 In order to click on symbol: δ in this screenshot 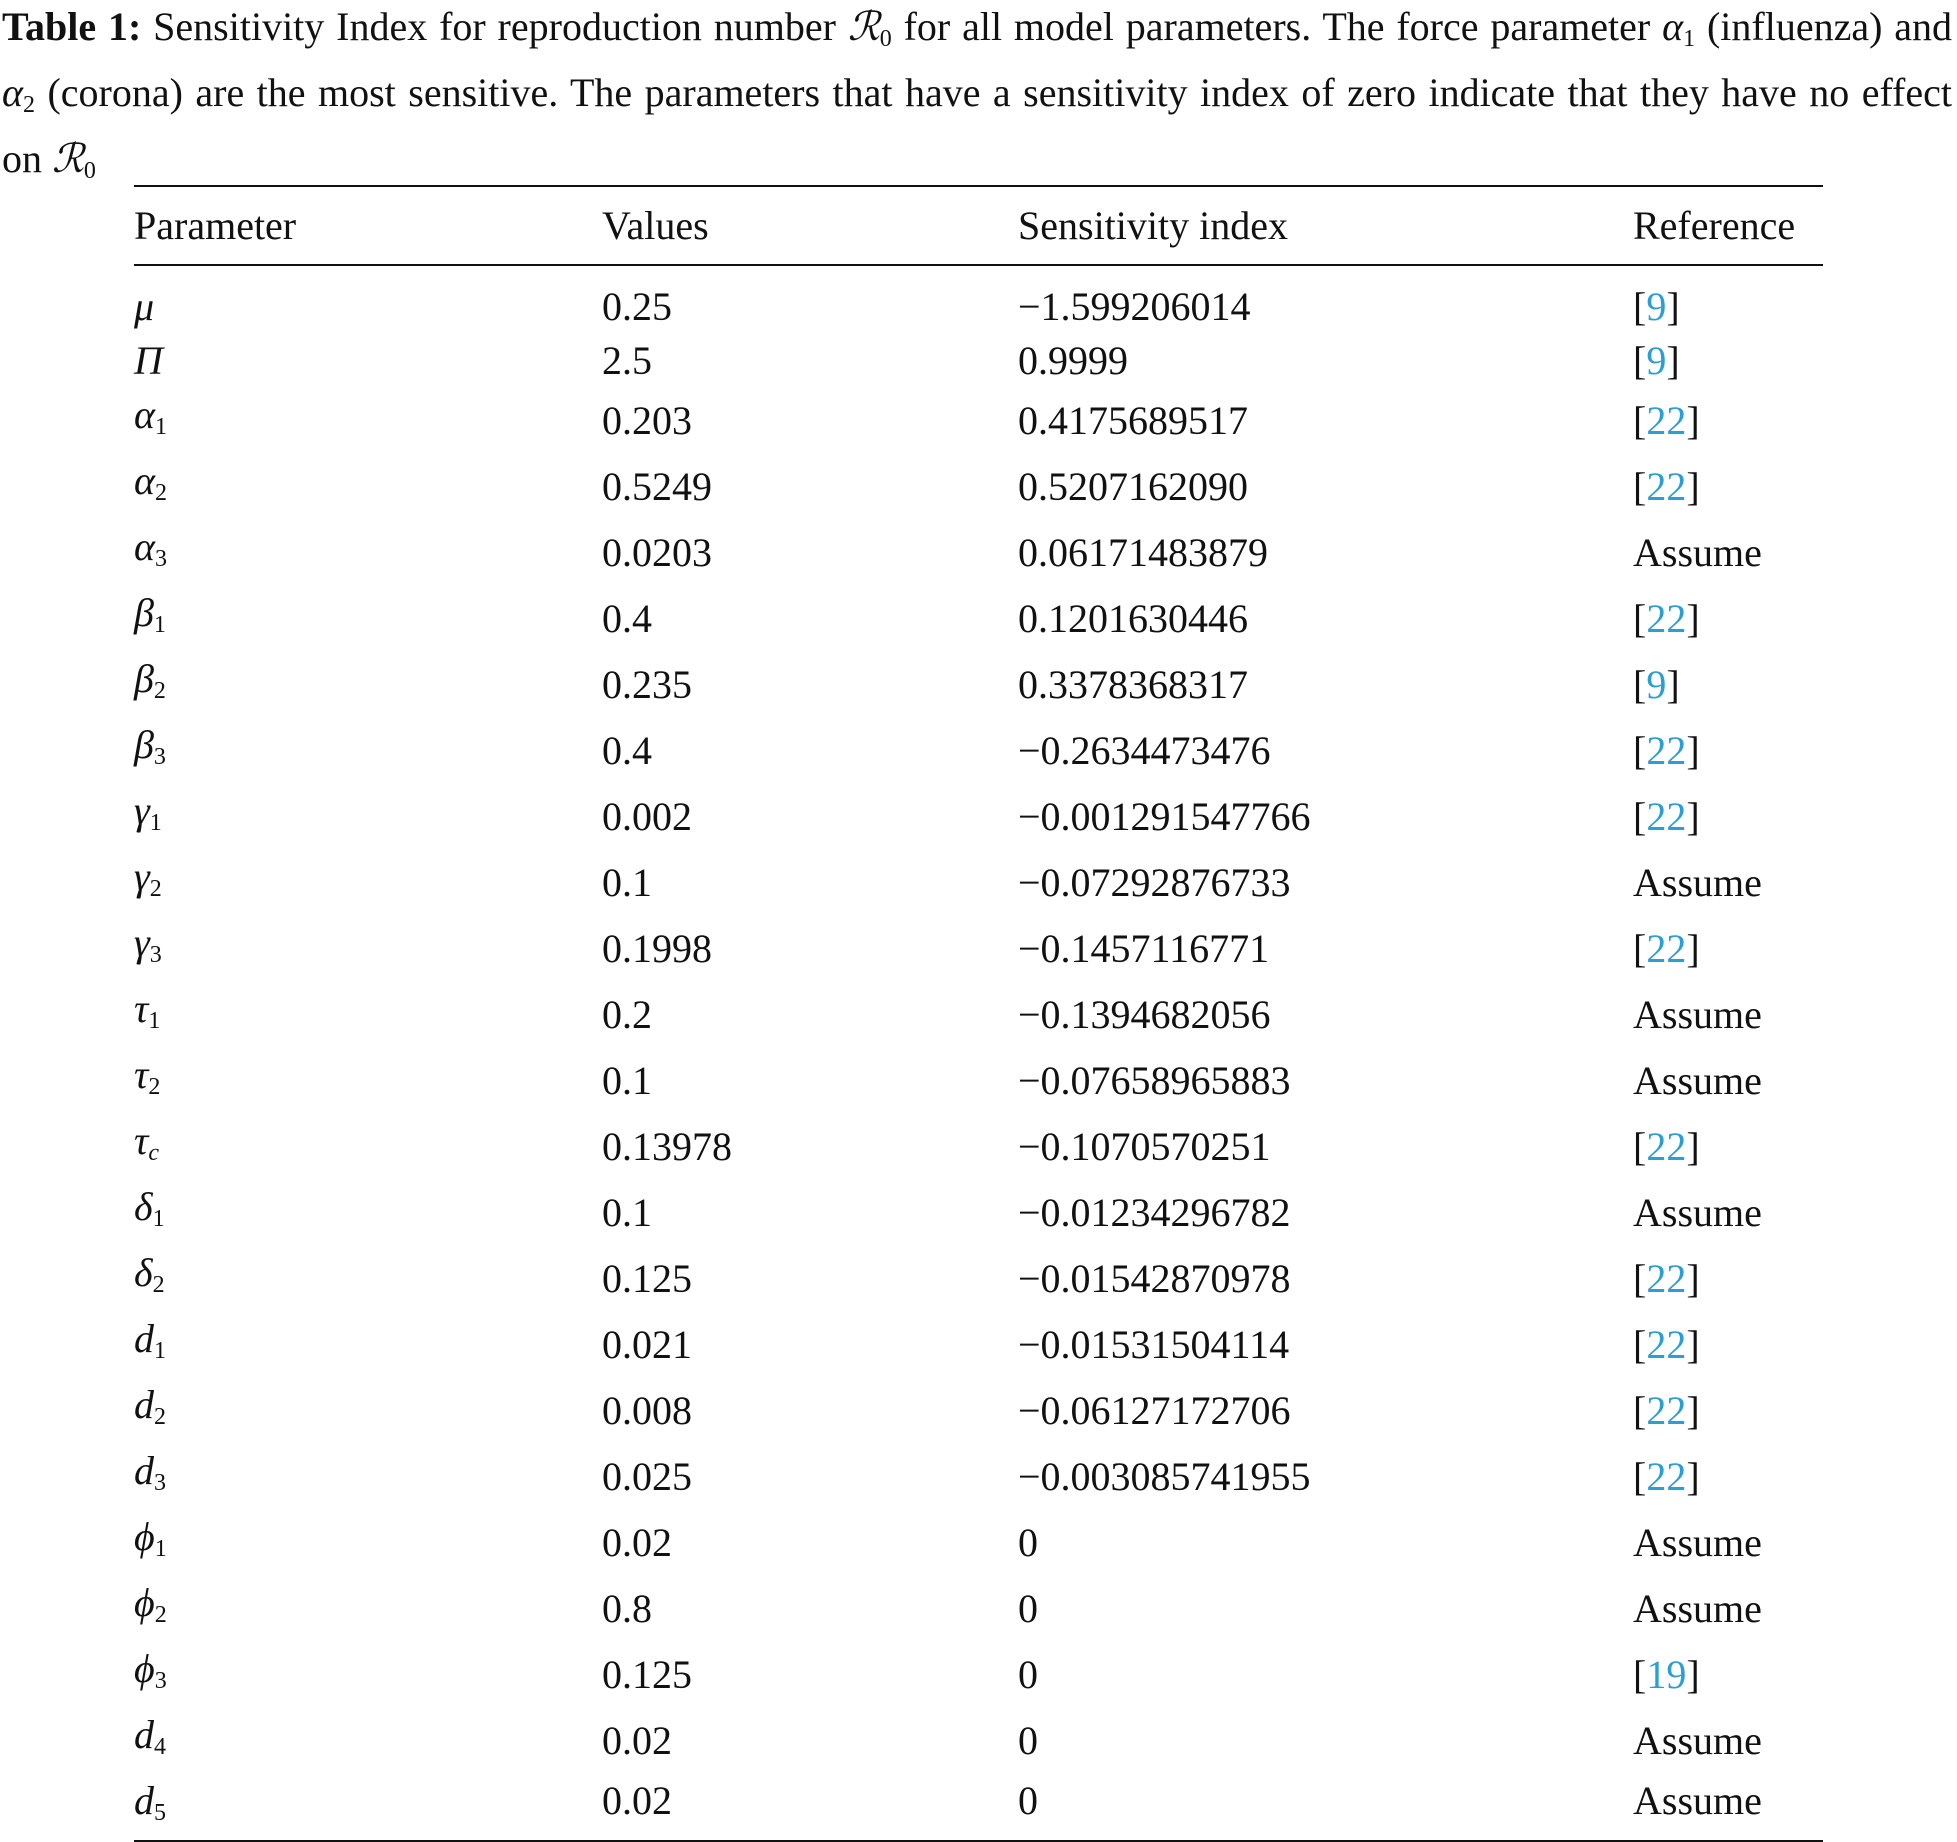, I will do `click(143, 1273)`.